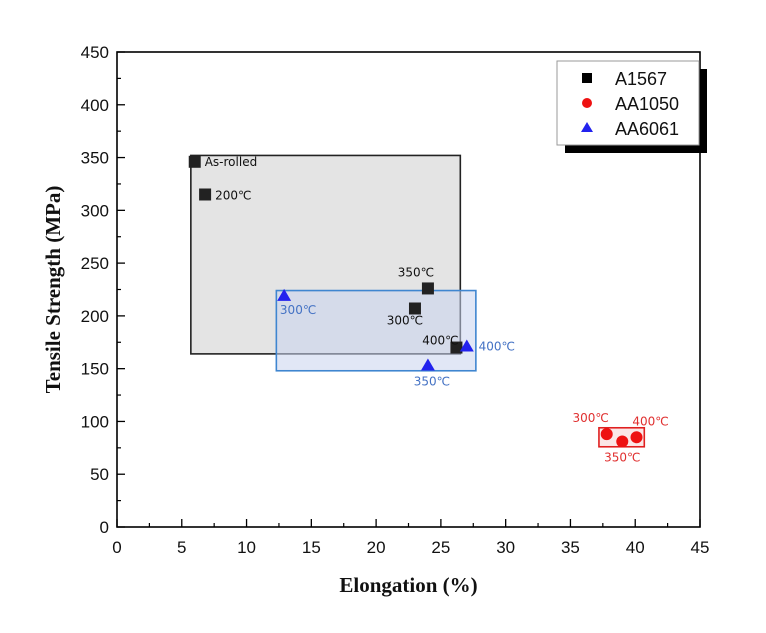 The image size is (766, 633). What do you see at coordinates (376, 330) in the screenshot?
I see `AA6061-range-box` at bounding box center [376, 330].